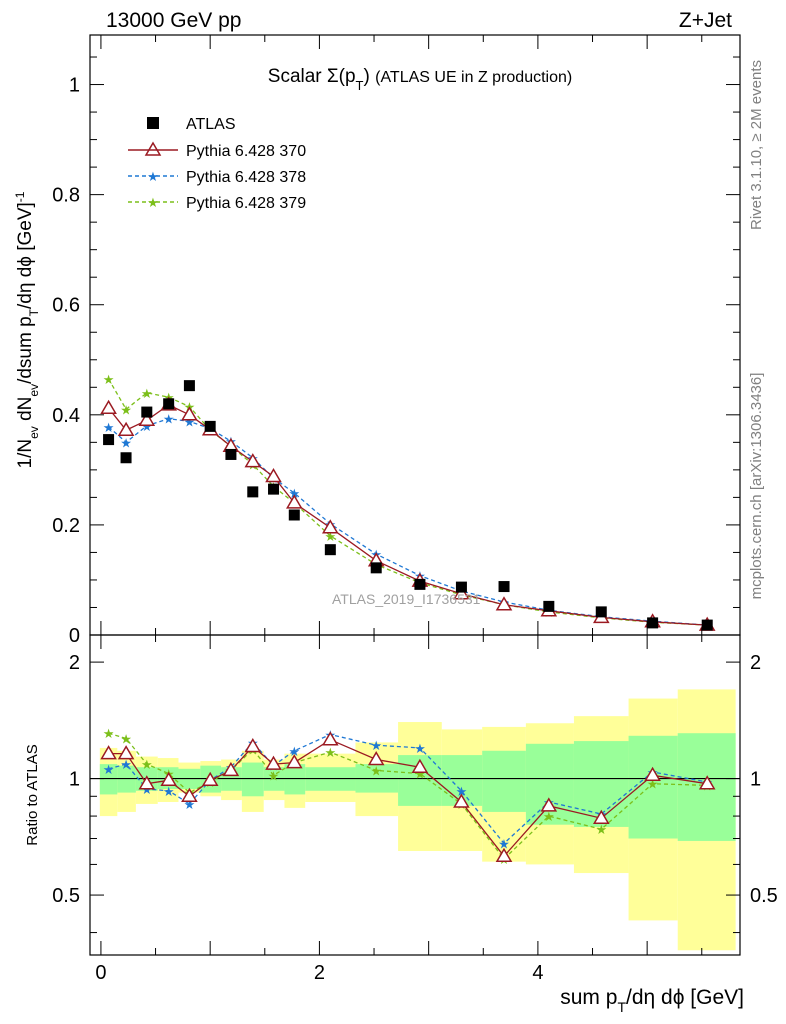  What do you see at coordinates (74, 663) in the screenshot?
I see `ratio-y-tick-label: 2` at bounding box center [74, 663].